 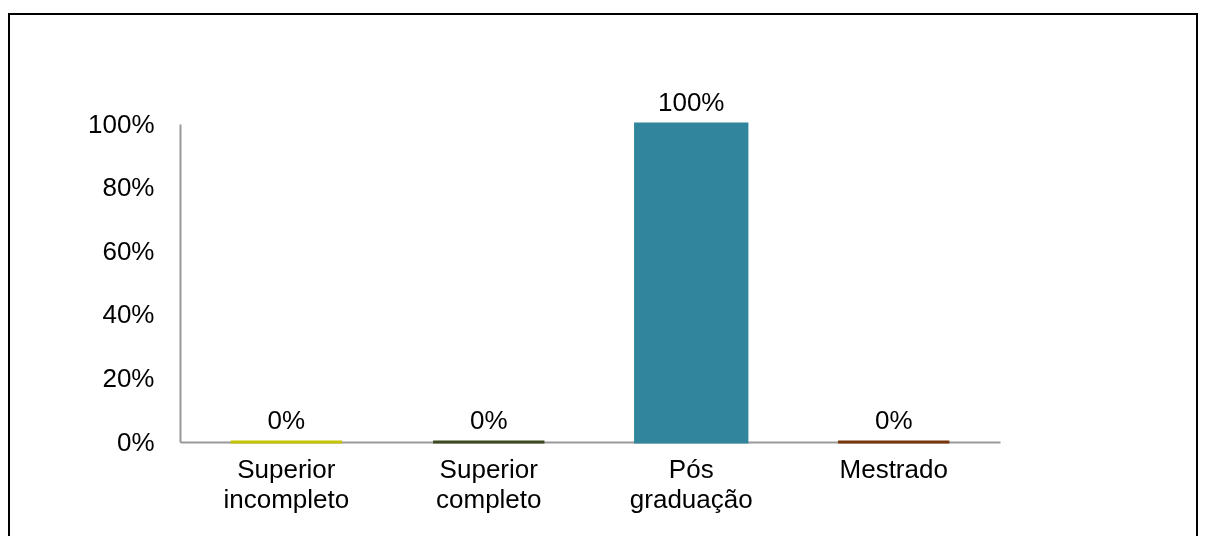 What do you see at coordinates (128, 187) in the screenshot?
I see `y-tick-label: 80%` at bounding box center [128, 187].